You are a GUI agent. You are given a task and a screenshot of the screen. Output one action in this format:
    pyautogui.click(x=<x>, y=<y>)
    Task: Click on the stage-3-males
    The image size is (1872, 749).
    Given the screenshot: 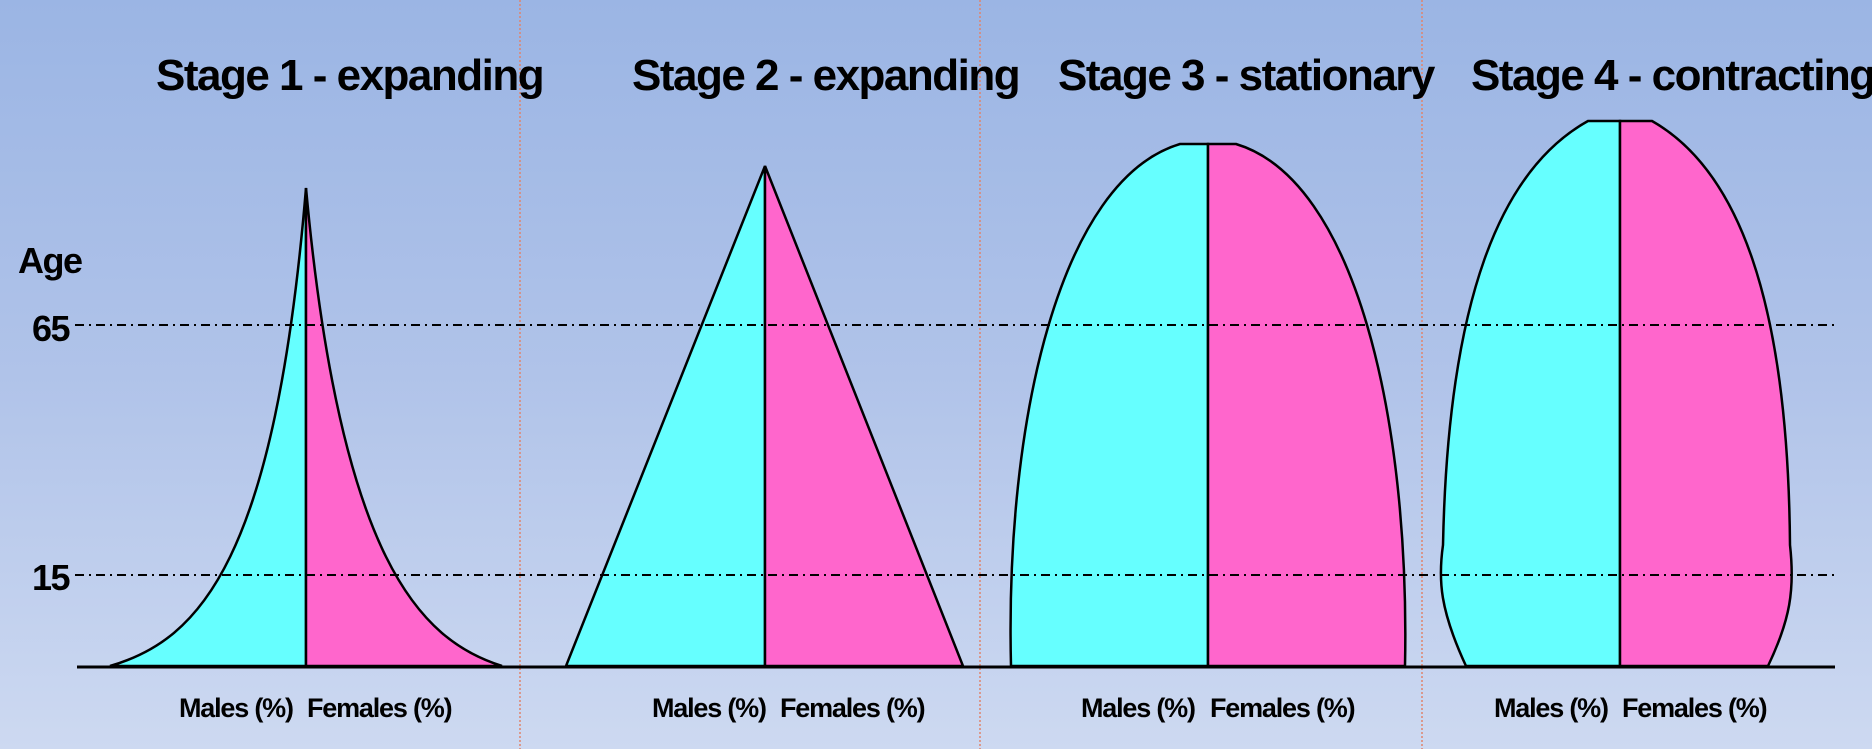 What is the action you would take?
    pyautogui.click(x=1109, y=405)
    